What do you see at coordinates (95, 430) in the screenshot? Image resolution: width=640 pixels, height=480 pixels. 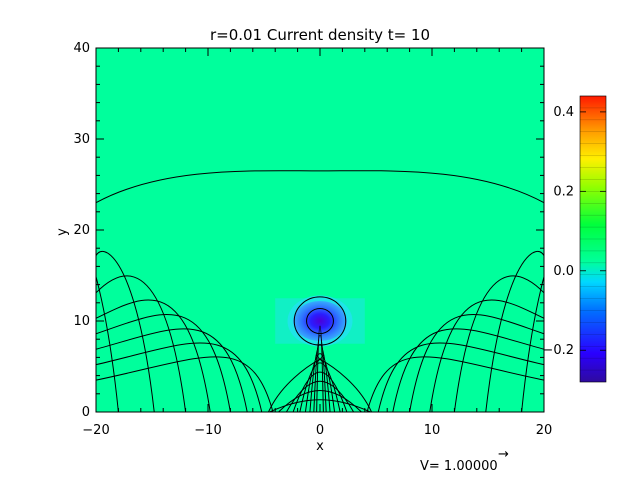 I see `x-tick-label: −20` at bounding box center [95, 430].